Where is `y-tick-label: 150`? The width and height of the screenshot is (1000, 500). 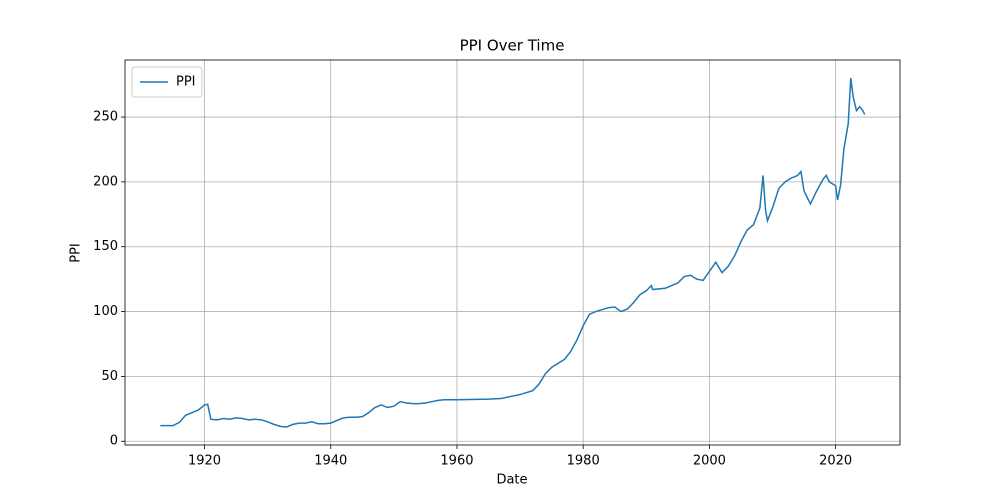 y-tick-label: 150 is located at coordinates (105, 246).